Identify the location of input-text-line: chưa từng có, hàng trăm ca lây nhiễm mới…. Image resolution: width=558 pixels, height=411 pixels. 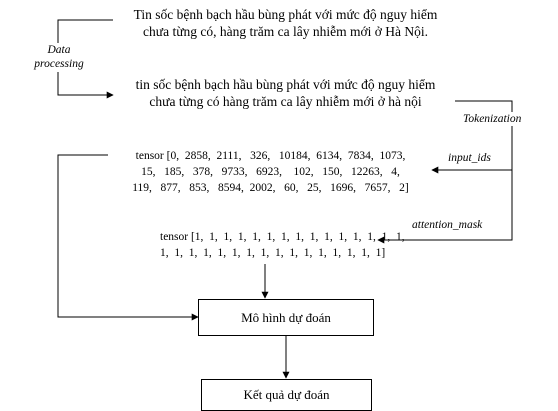
(285, 31).